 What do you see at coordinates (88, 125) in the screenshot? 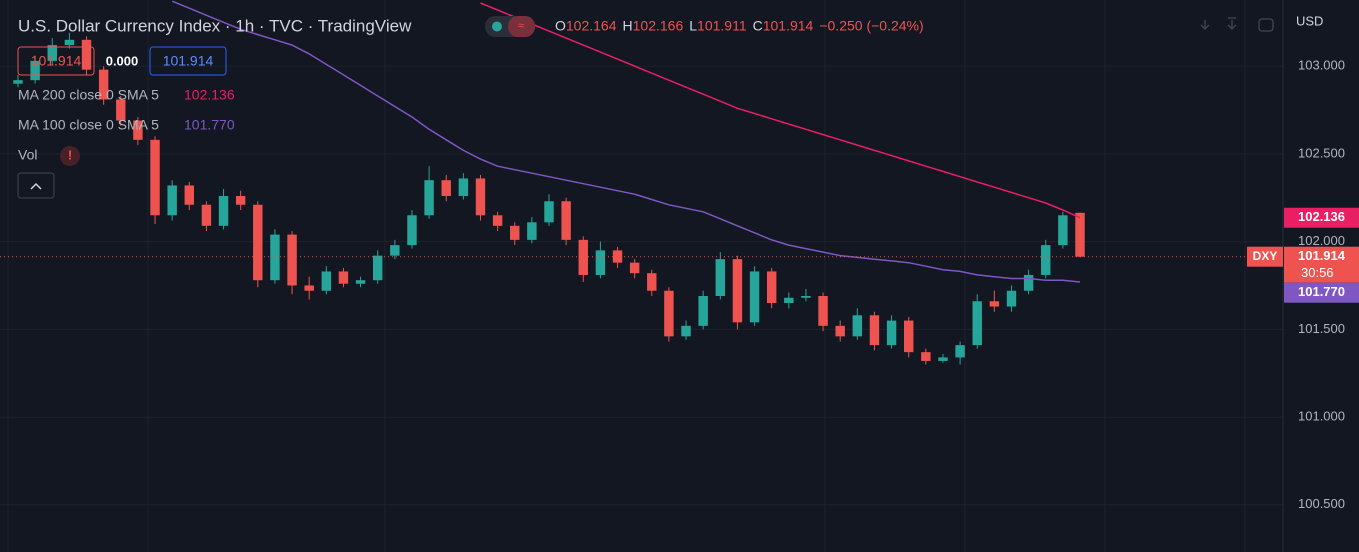
I see `ma-legend-name: MA 100 close 0 SMA 5` at bounding box center [88, 125].